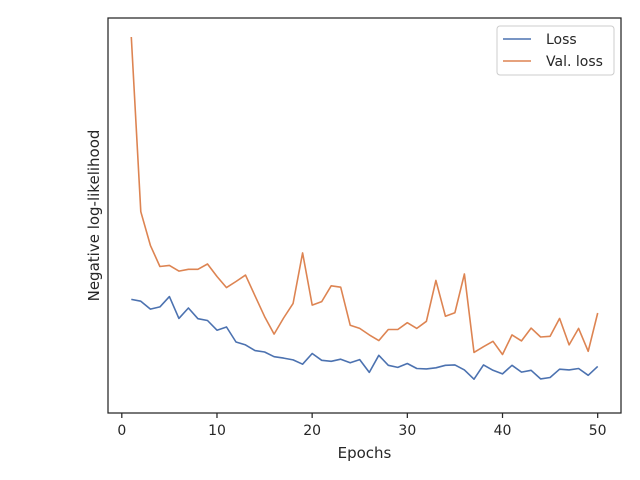 This screenshot has width=640, height=480. What do you see at coordinates (365, 453) in the screenshot?
I see `x-axis-label: Epochs` at bounding box center [365, 453].